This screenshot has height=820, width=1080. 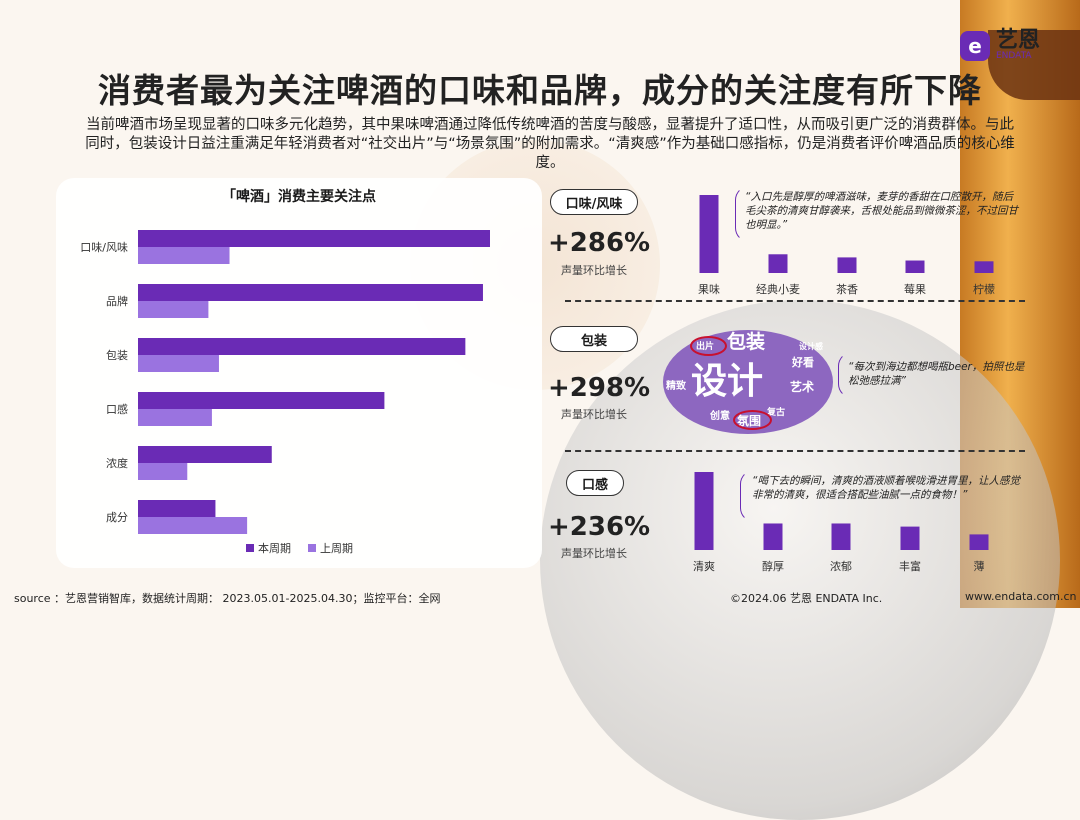 I want to click on mouthfeel-quote-bracket-left, so click(x=886, y=496).